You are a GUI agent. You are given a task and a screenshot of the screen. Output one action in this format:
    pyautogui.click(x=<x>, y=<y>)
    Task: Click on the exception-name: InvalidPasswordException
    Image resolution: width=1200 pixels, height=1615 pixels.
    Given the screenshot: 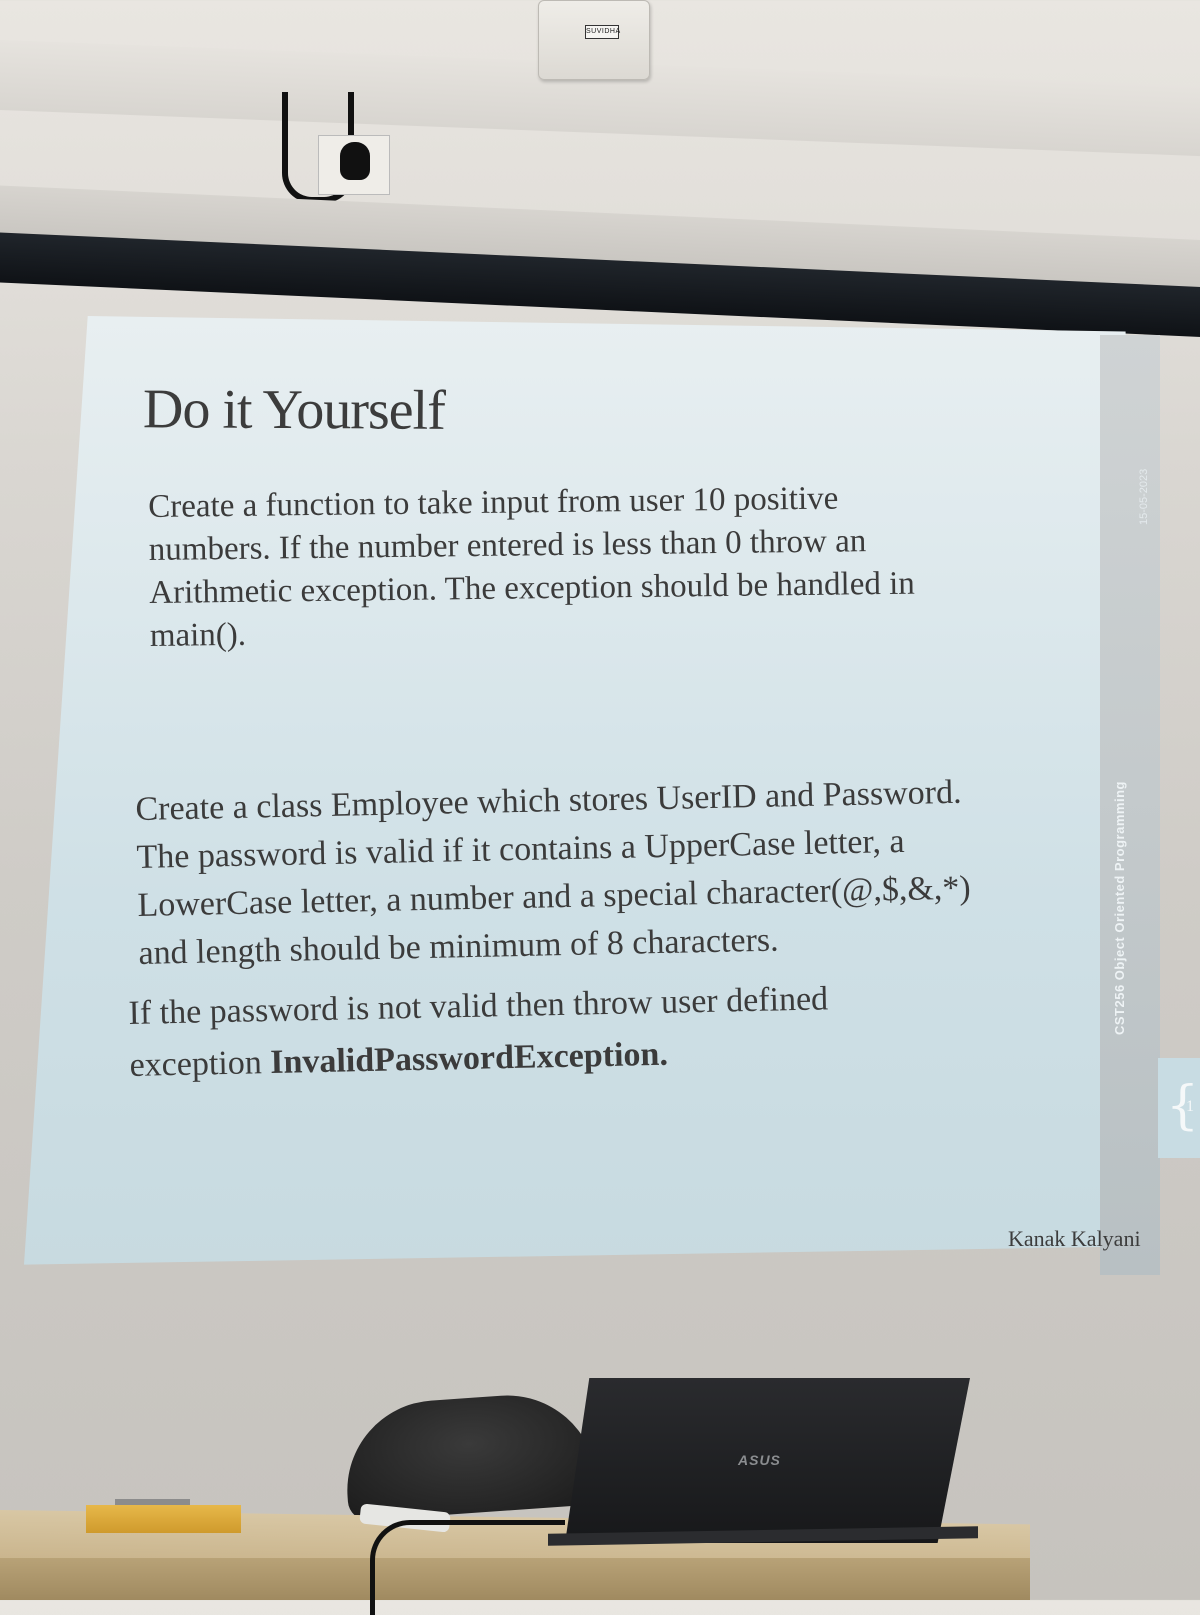 What is the action you would take?
    pyautogui.click(x=464, y=1058)
    